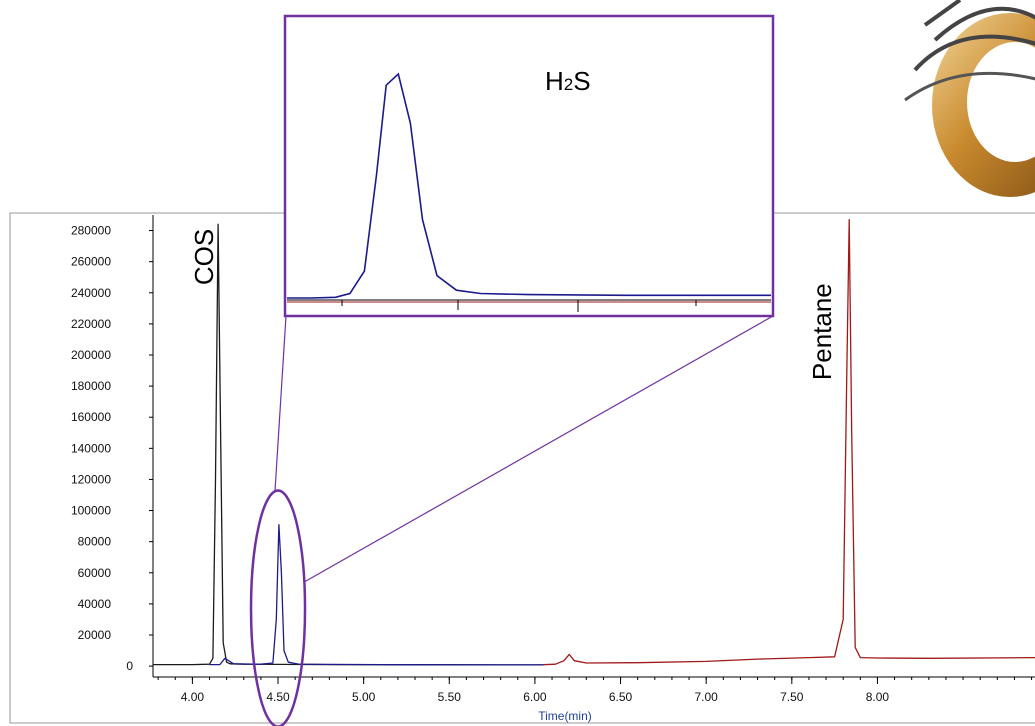 This screenshot has height=726, width=1035. Describe the element at coordinates (278, 607) in the screenshot. I see `h2s-highlight-ellipse` at that location.